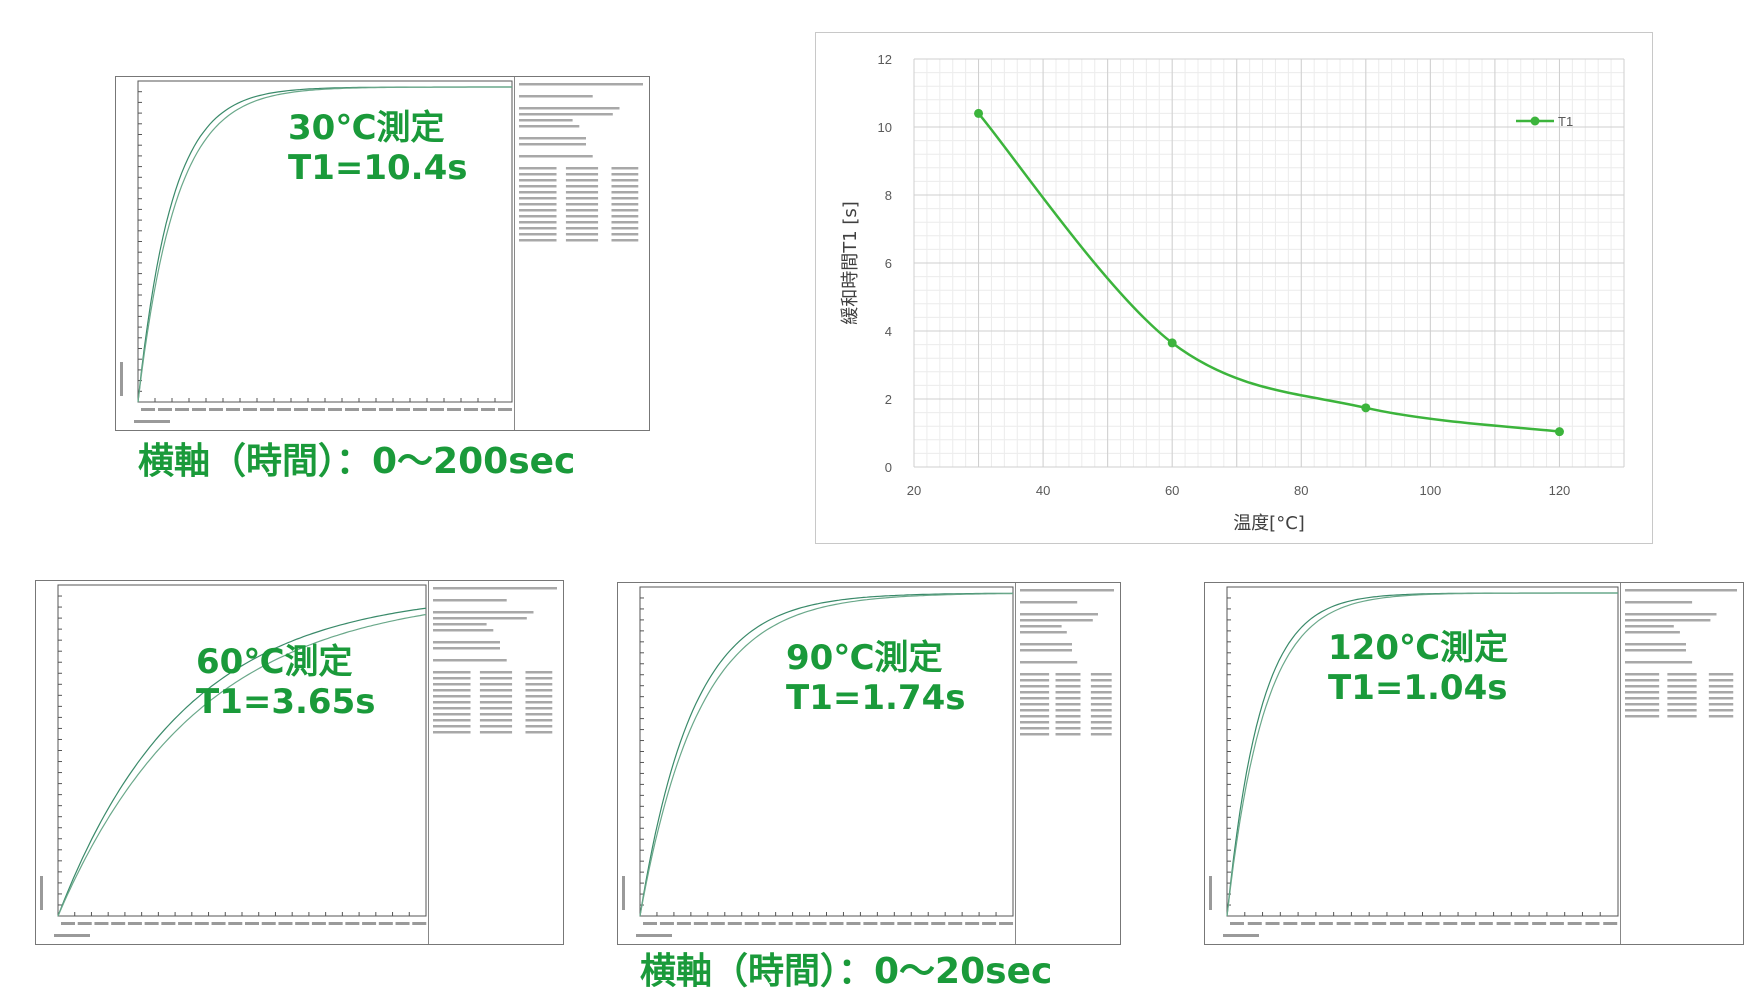  What do you see at coordinates (1559, 432) in the screenshot?
I see `data-point-t1` at bounding box center [1559, 432].